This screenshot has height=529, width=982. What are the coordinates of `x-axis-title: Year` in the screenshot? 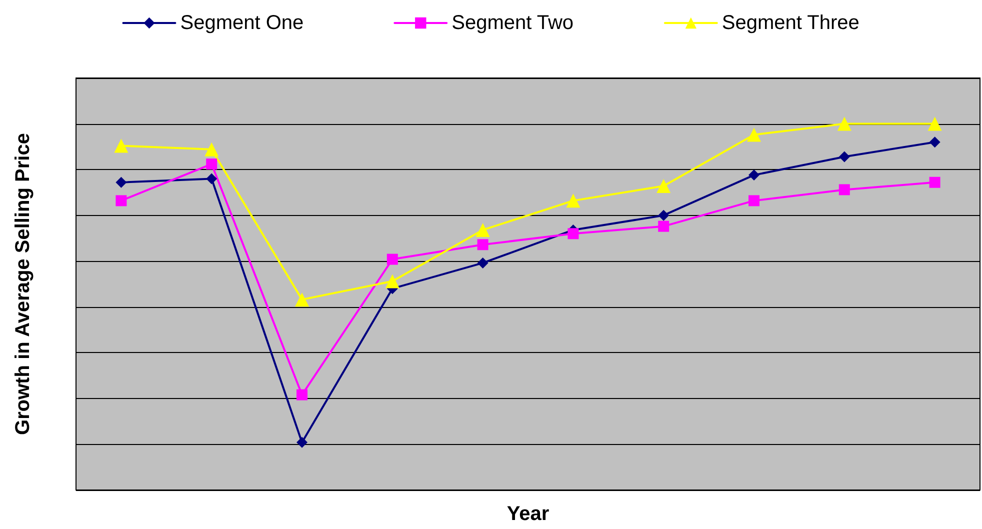 It's located at (528, 514).